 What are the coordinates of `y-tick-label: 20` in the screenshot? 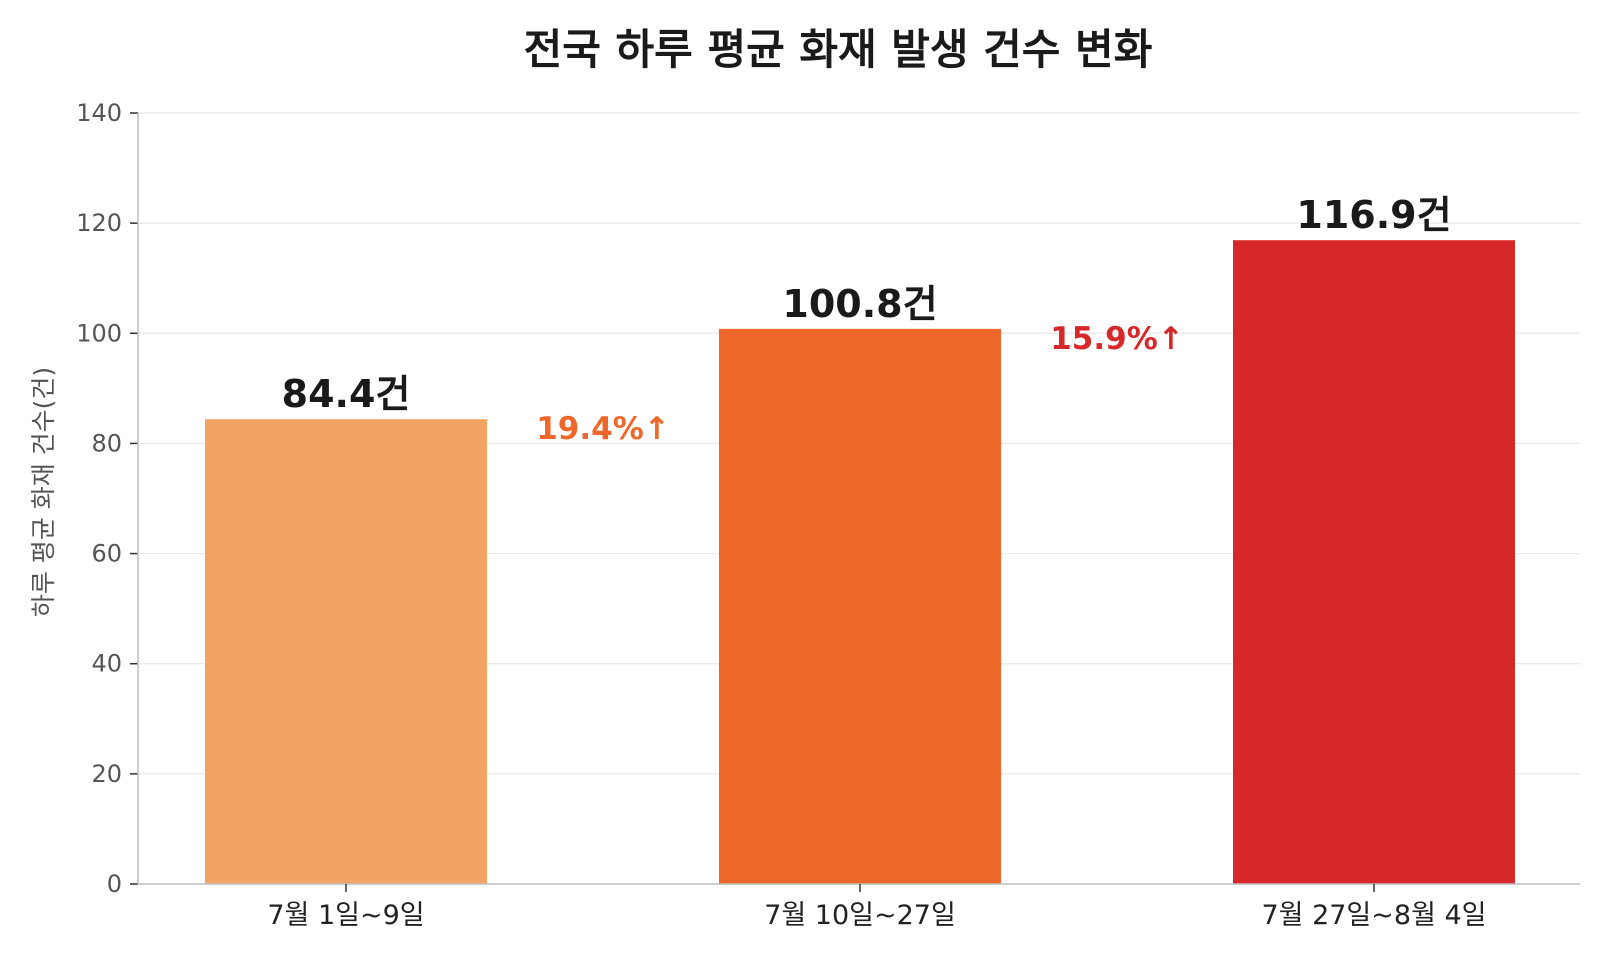 It's located at (106, 774).